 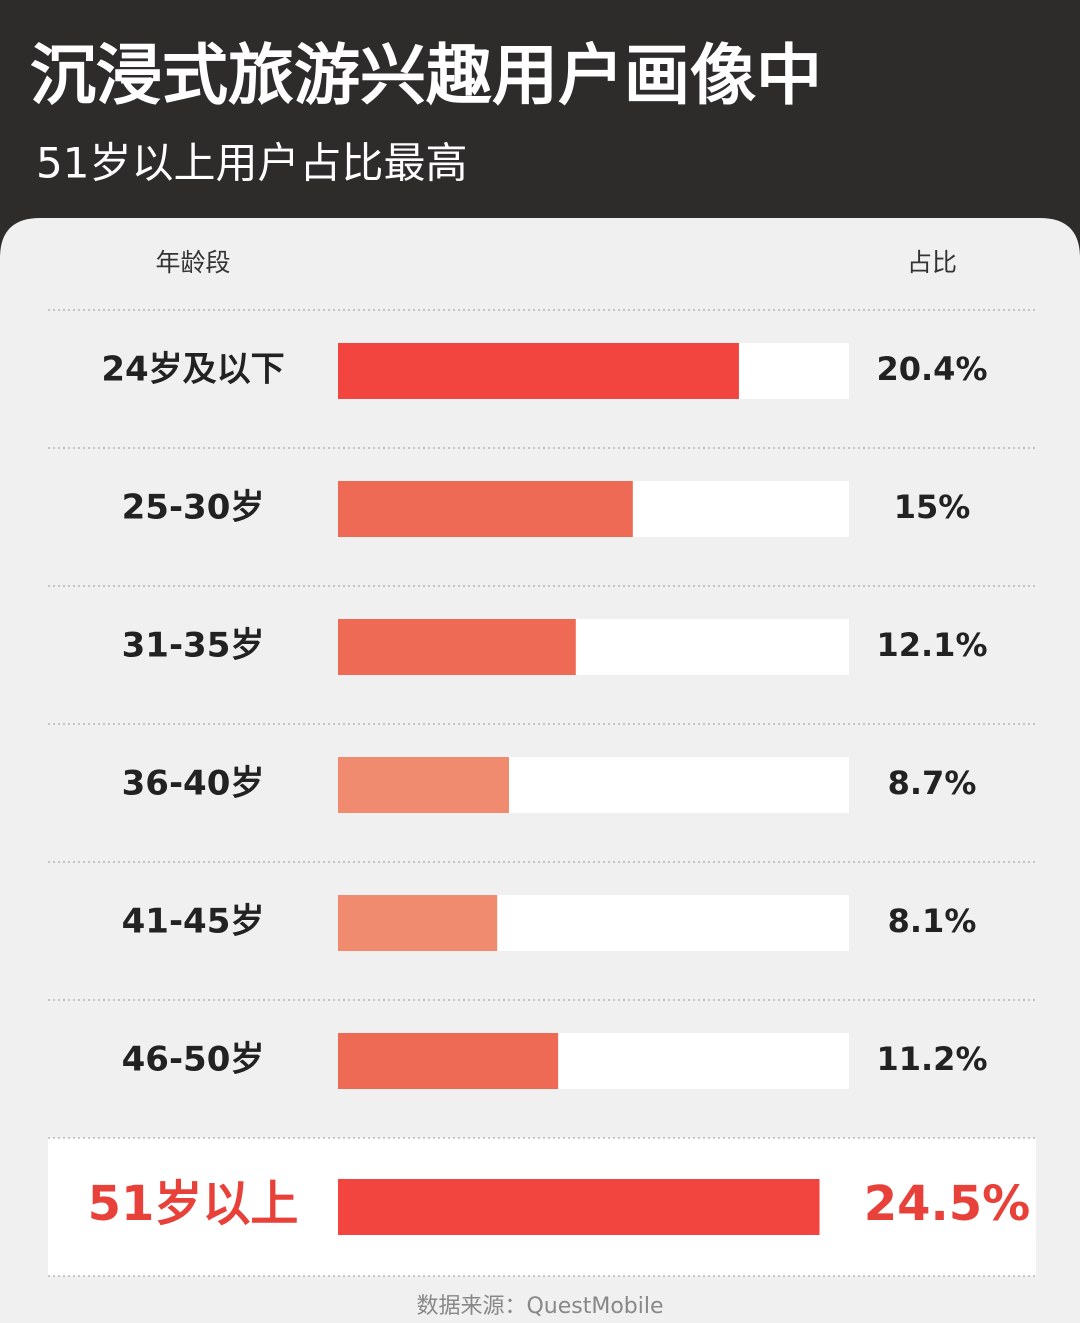 What do you see at coordinates (193, 646) in the screenshot?
I see `category-label: 31-35岁` at bounding box center [193, 646].